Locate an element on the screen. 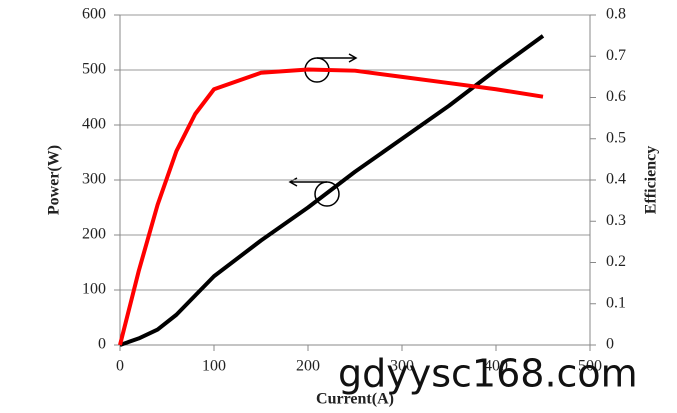 The width and height of the screenshot is (677, 413). y-tick-label: 400 is located at coordinates (94, 124).